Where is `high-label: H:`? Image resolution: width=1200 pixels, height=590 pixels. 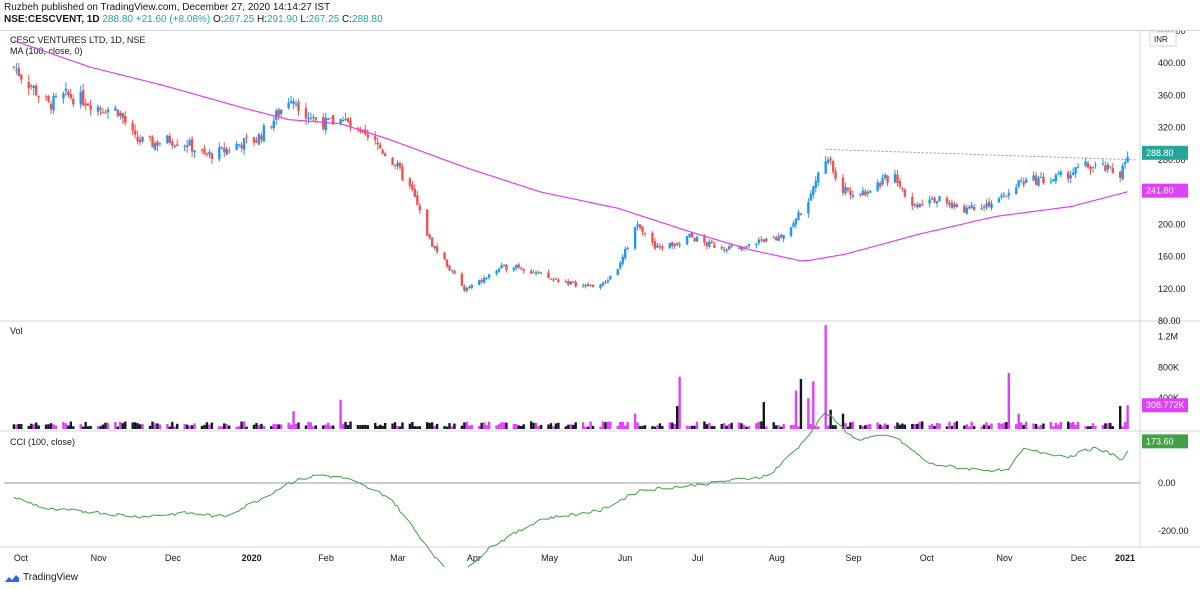 high-label: H: is located at coordinates (261, 19).